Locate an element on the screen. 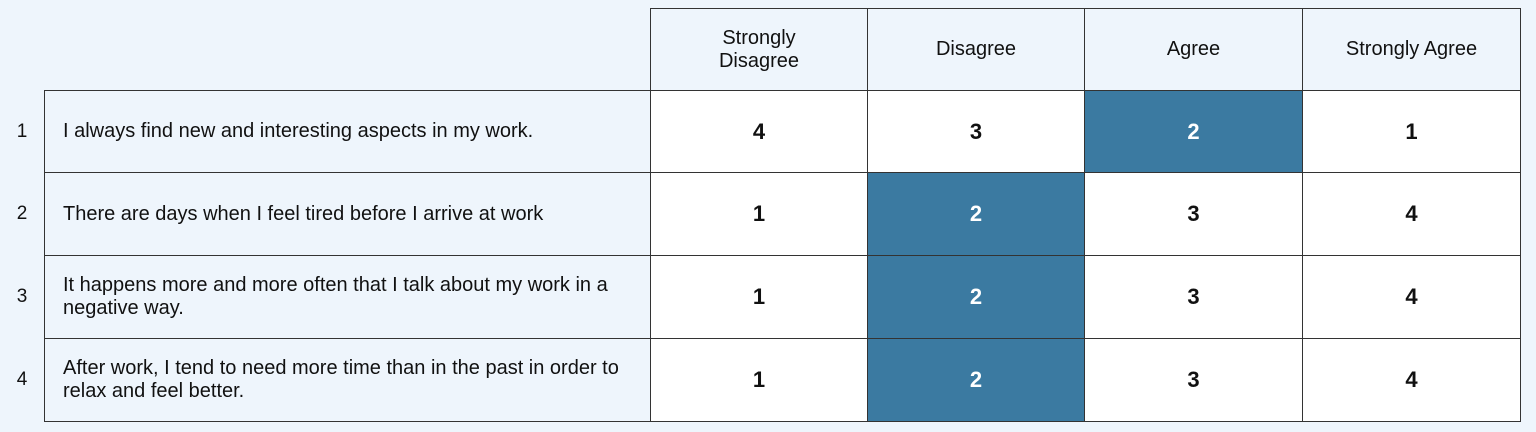 The height and width of the screenshot is (432, 1536). column-header: Strongly Disagree is located at coordinates (759, 49).